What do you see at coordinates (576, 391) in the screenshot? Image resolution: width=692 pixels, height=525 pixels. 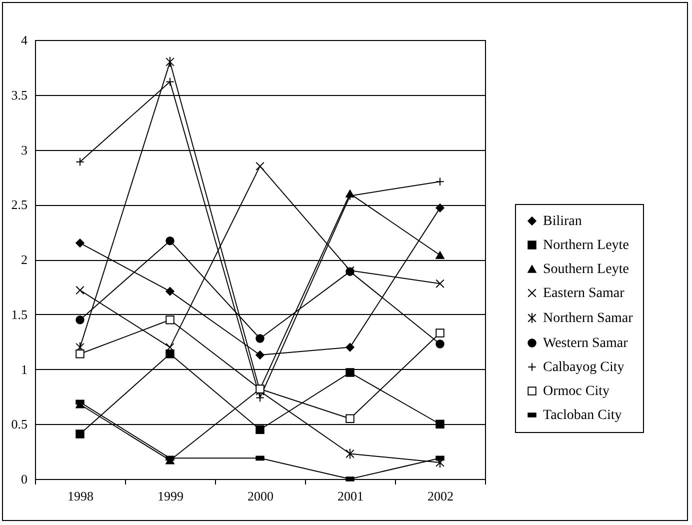 I see `legend-label: Ormoc City` at bounding box center [576, 391].